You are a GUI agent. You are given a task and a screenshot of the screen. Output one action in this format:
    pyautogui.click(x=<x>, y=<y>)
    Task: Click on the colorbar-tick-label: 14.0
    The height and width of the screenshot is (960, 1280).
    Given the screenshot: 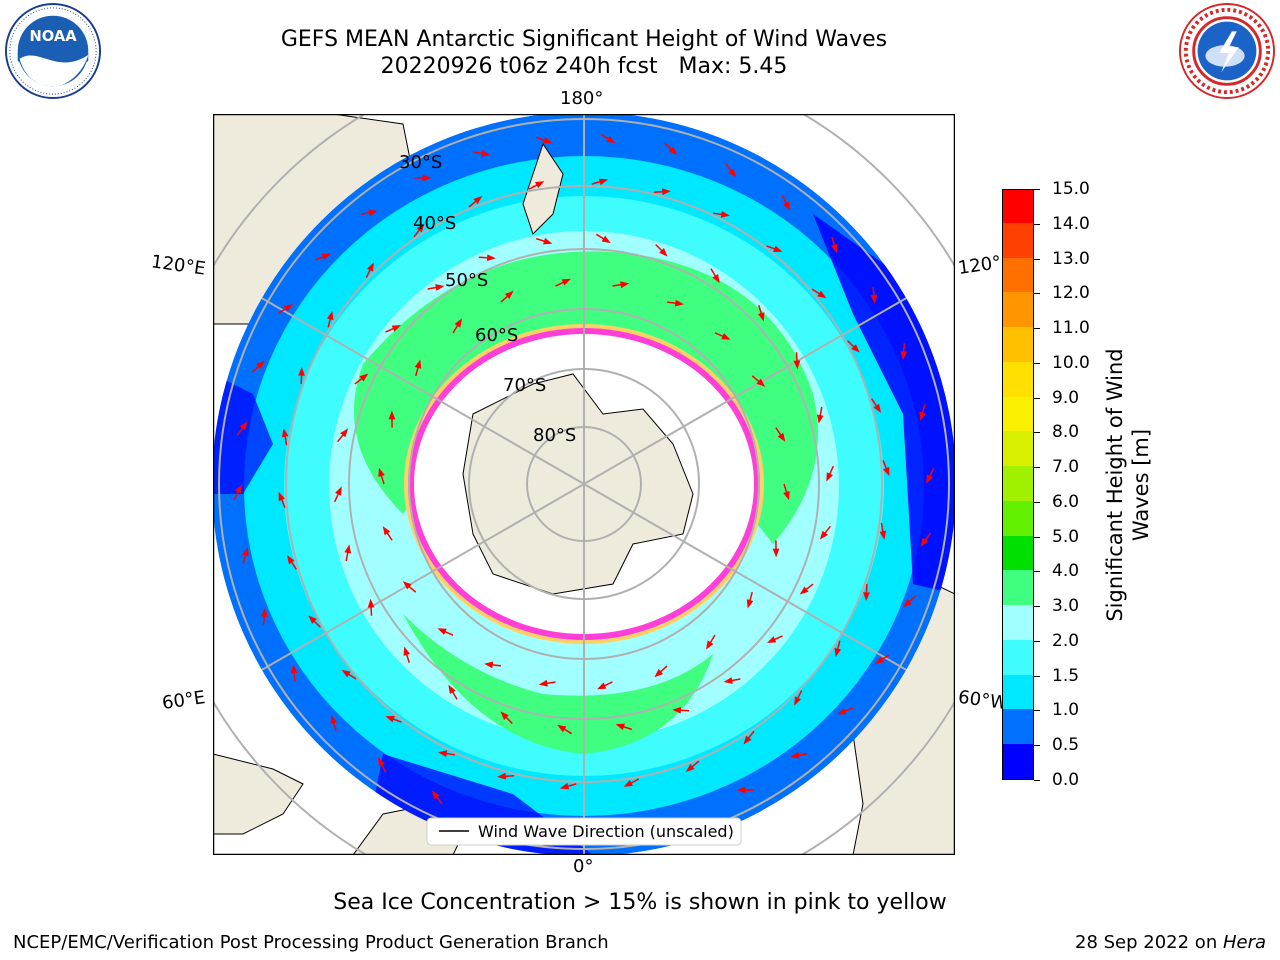 What is the action you would take?
    pyautogui.click(x=1071, y=223)
    